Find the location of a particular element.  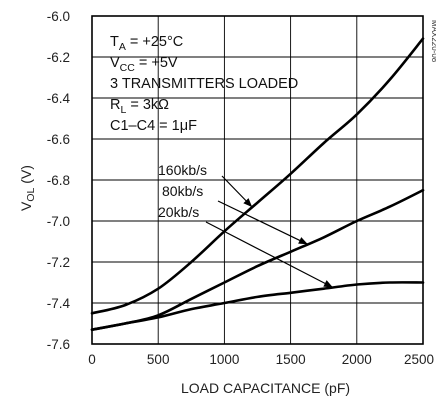

series-line-20kb-s is located at coordinates (257, 306).